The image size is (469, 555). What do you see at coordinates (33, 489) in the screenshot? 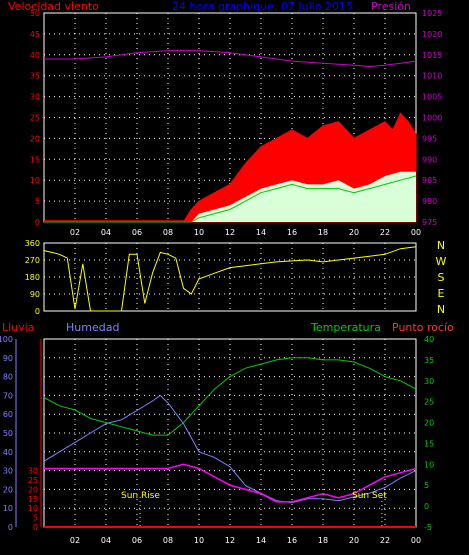
I see `y-tick-label-humidity: 20` at bounding box center [33, 489].